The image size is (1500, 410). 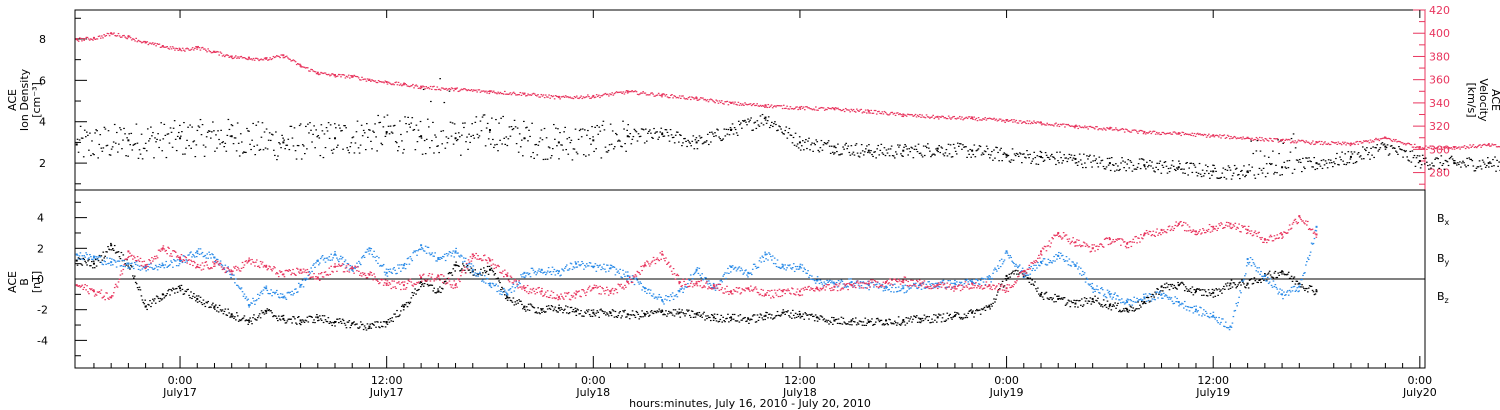 What do you see at coordinates (1483, 100) in the screenshot?
I see `right-ylabel-line: Velocity` at bounding box center [1483, 100].